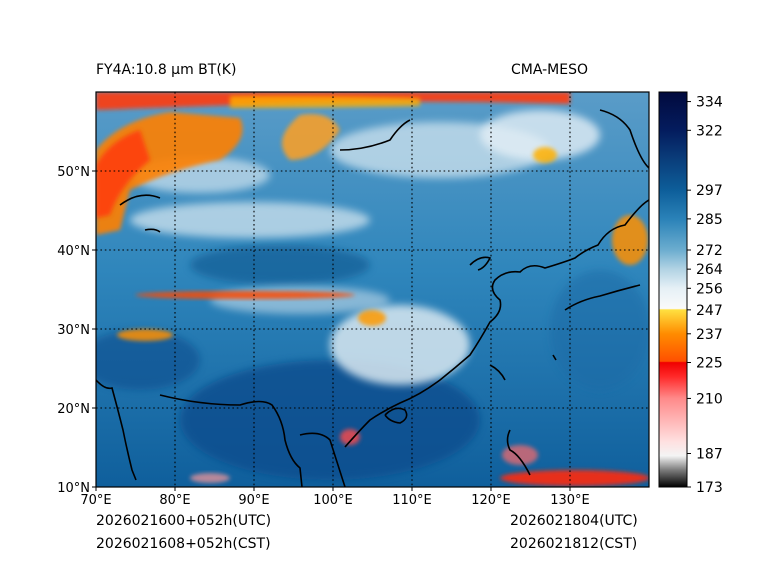 This screenshot has height=573, width=764. What do you see at coordinates (95, 500) in the screenshot?
I see `lon-label: 70°E` at bounding box center [95, 500].